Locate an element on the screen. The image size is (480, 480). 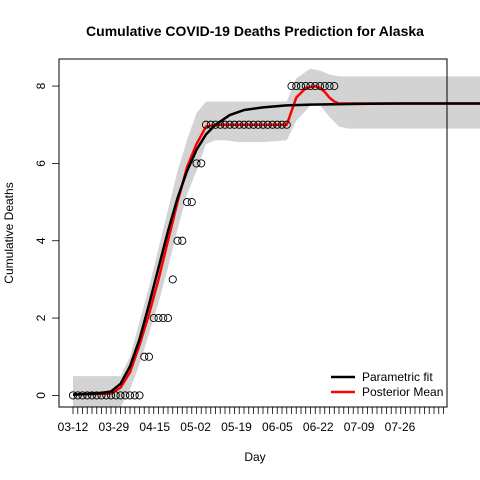
y-tick-label: 8 is located at coordinates (41, 85).